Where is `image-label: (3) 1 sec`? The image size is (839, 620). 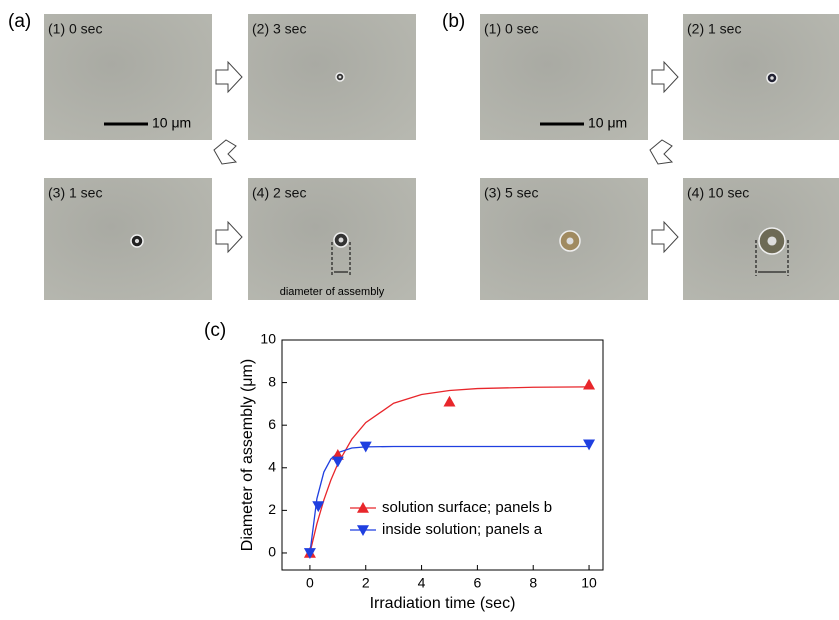
image-label: (3) 1 sec is located at coordinates (75, 193).